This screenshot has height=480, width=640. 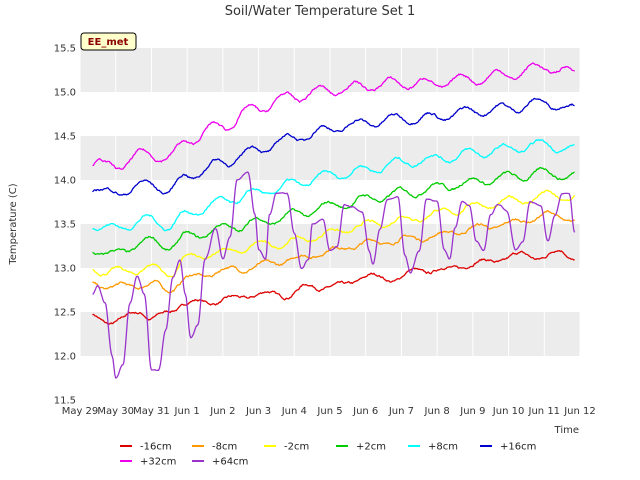 I want to click on y-tick-label: 13.5, so click(x=65, y=225).